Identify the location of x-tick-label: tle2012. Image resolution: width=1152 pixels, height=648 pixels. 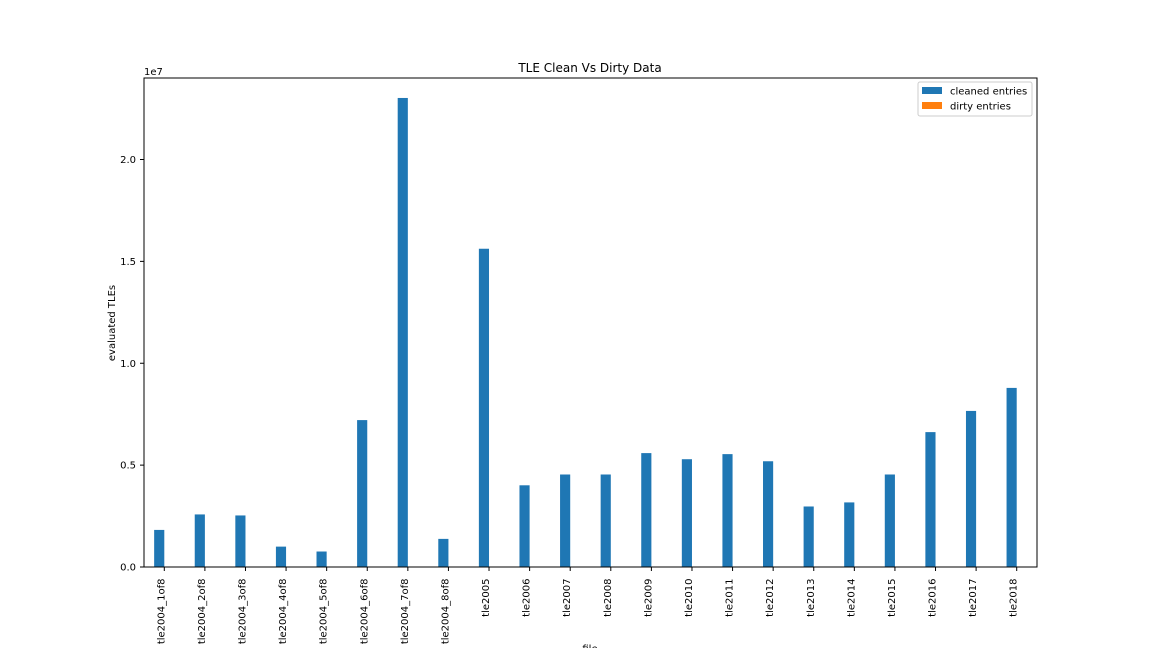
(770, 598).